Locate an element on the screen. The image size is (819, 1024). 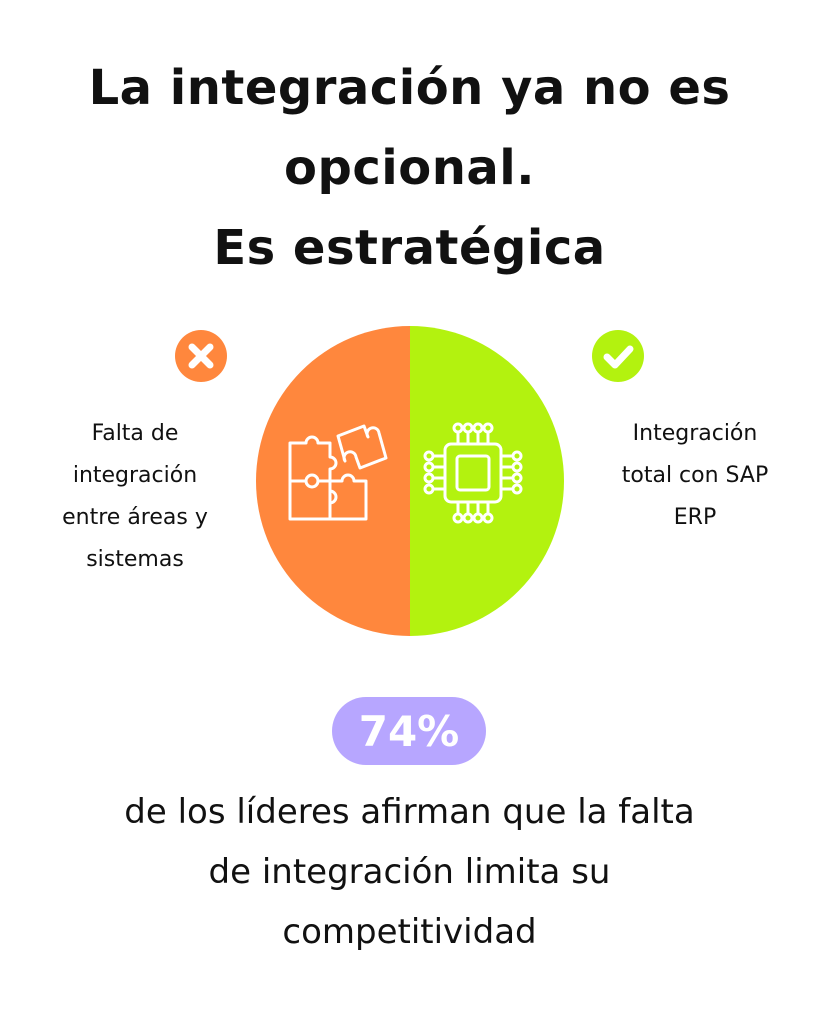
right-description: Integración total con SAP ERP is located at coordinates (695, 476).